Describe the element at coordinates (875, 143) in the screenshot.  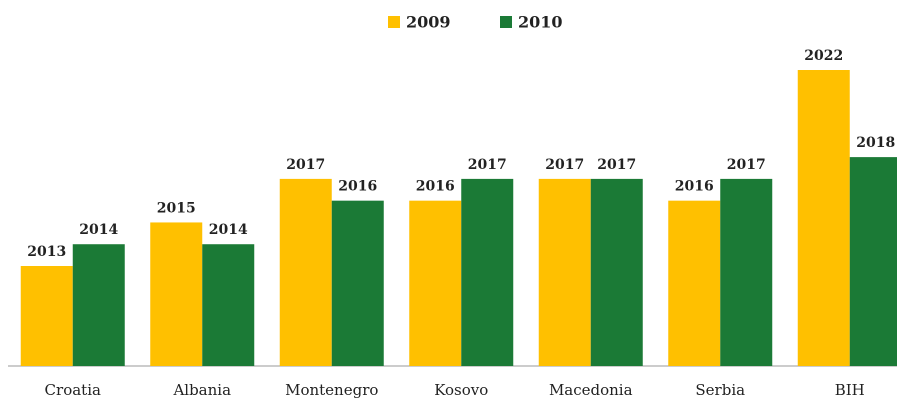
I see `value-label: 2018` at that location.